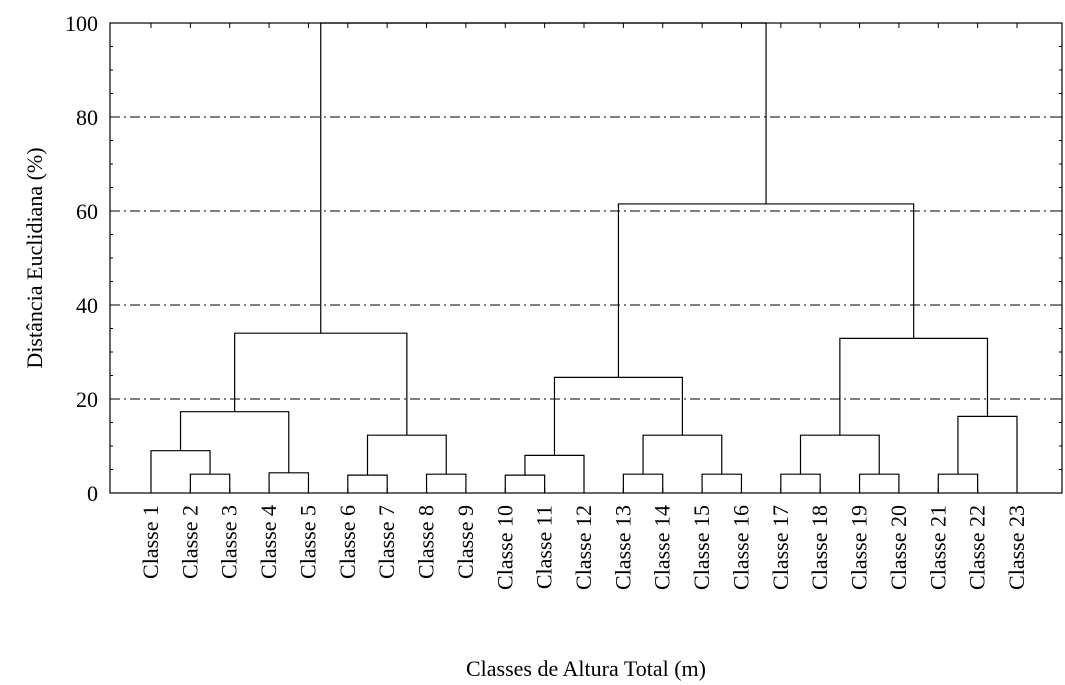 The width and height of the screenshot is (1065, 685). What do you see at coordinates (622, 547) in the screenshot?
I see `x-tick-label: Classe 13` at bounding box center [622, 547].